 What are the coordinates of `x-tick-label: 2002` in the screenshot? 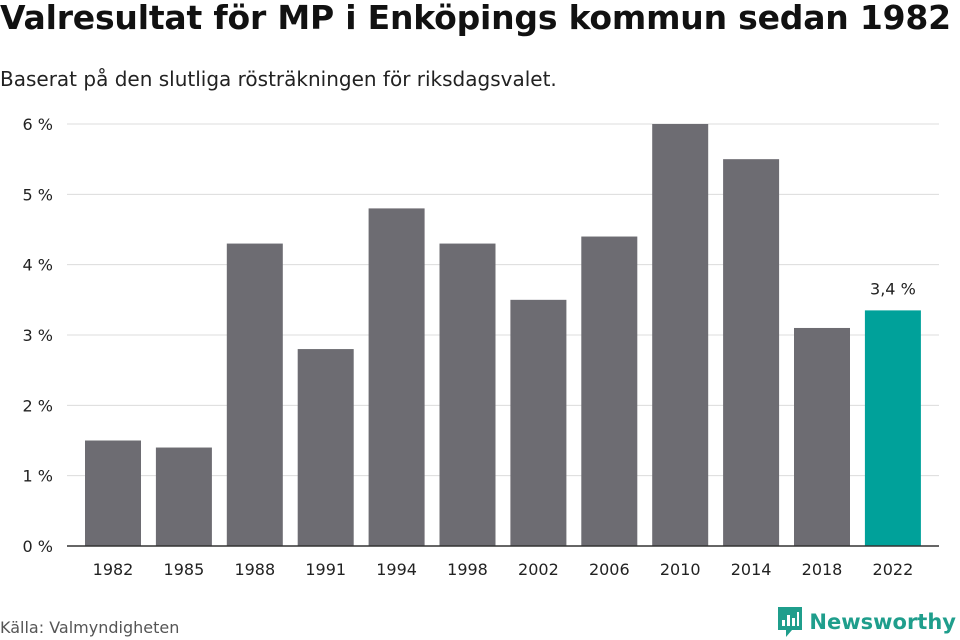 It's located at (538, 569).